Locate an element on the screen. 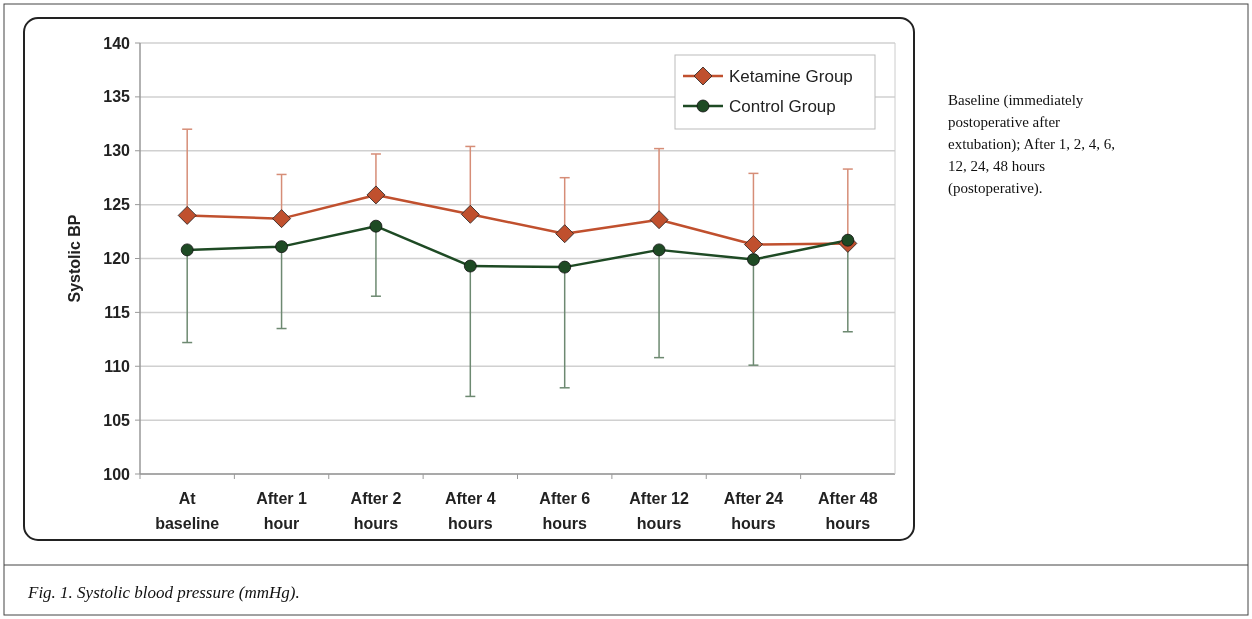 The height and width of the screenshot is (619, 1252). y-tick-label: 115 is located at coordinates (117, 312).